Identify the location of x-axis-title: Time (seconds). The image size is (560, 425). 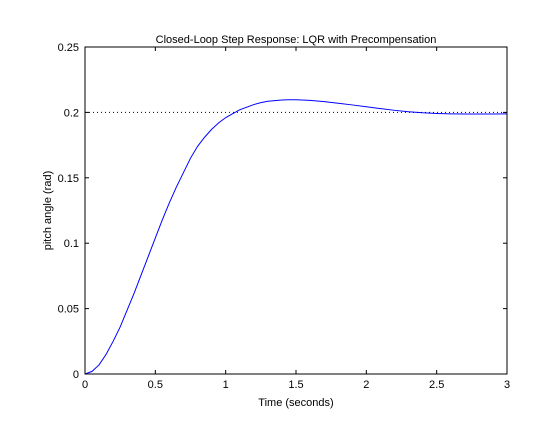
(295, 403).